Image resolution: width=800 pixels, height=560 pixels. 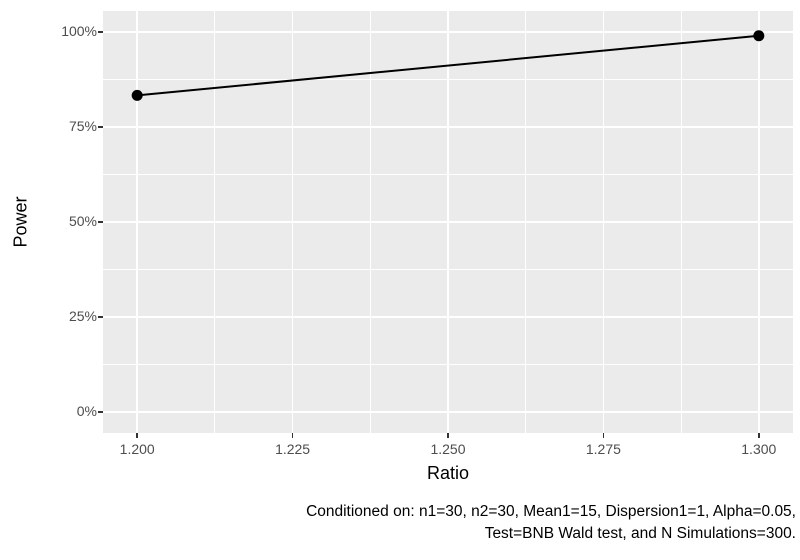 What do you see at coordinates (759, 449) in the screenshot?
I see `x-axis-tick-label: 1.300` at bounding box center [759, 449].